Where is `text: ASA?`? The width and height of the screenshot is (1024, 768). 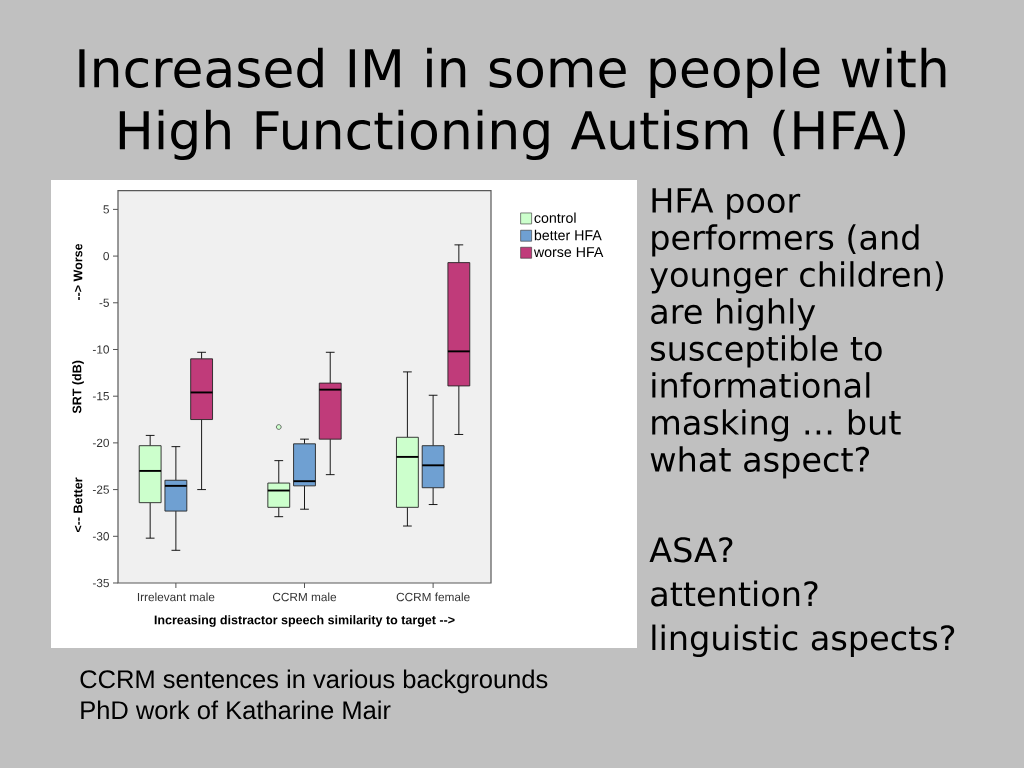 text: ASA? is located at coordinates (691, 550).